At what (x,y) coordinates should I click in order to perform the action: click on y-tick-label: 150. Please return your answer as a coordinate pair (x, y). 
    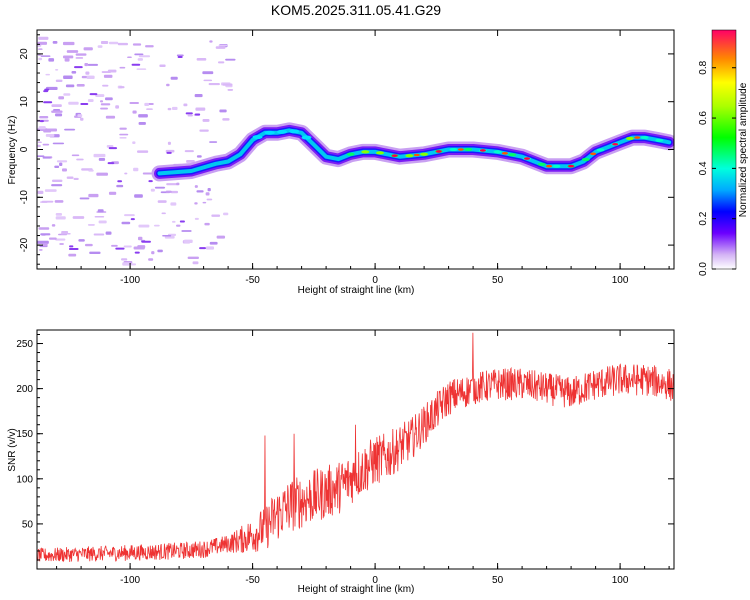
    Looking at the image, I should click on (24, 434).